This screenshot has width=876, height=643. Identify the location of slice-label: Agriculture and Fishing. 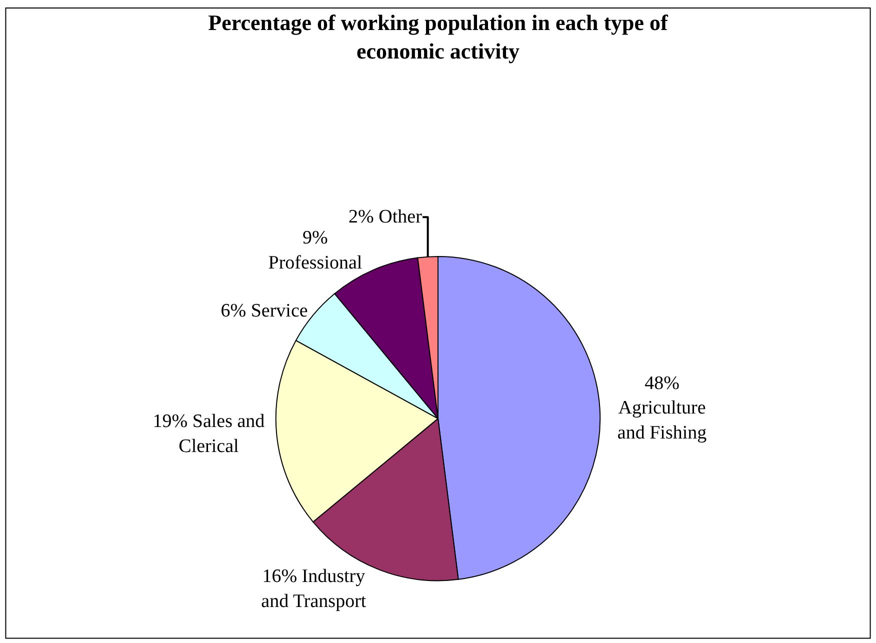
(662, 421).